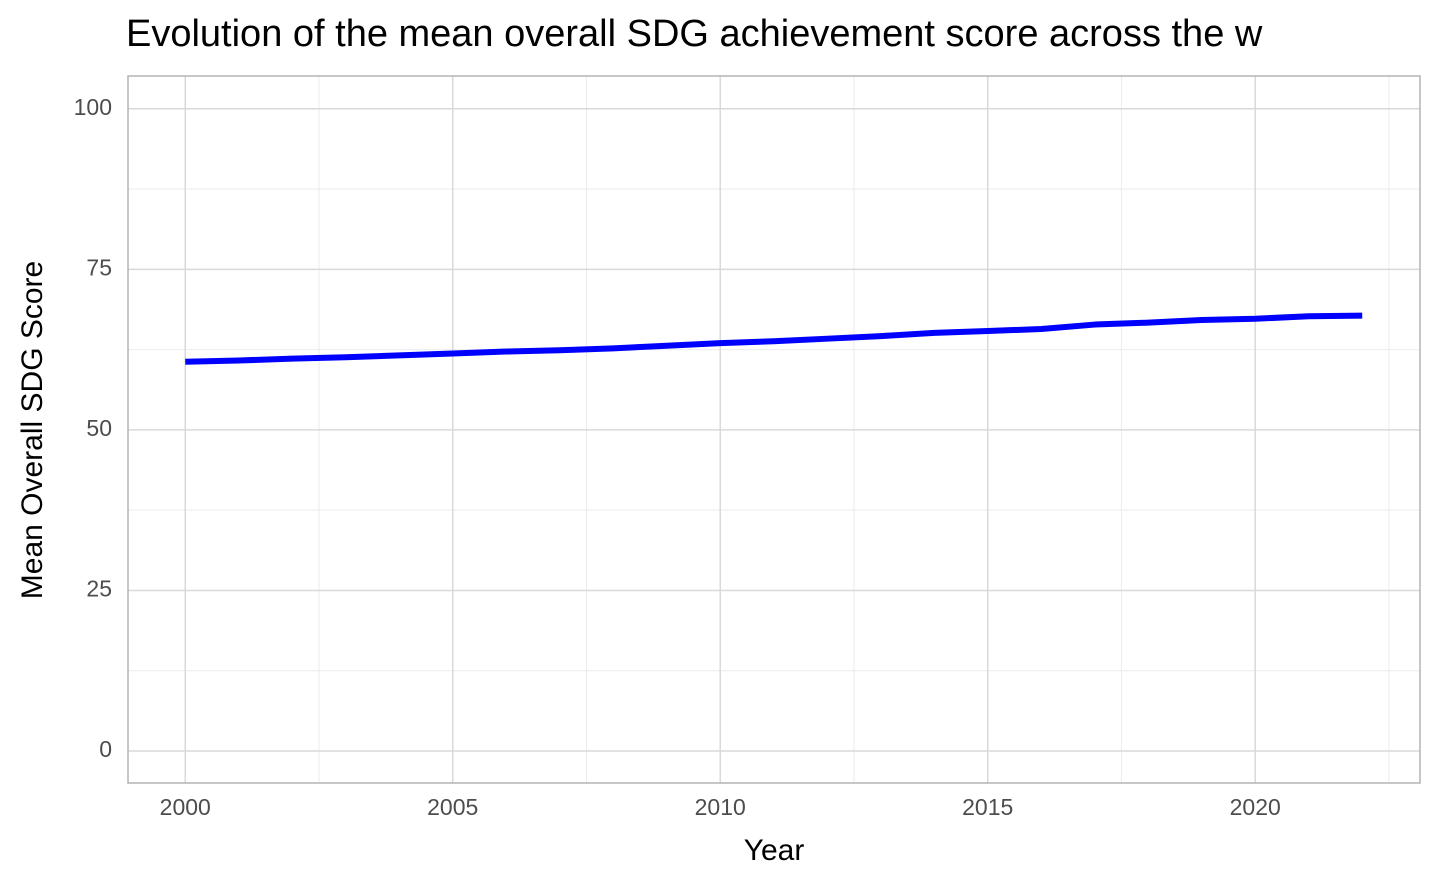 This screenshot has width=1440, height=889. Describe the element at coordinates (32, 430) in the screenshot. I see `y-axis-label: Mean Overall SDG Score` at that location.